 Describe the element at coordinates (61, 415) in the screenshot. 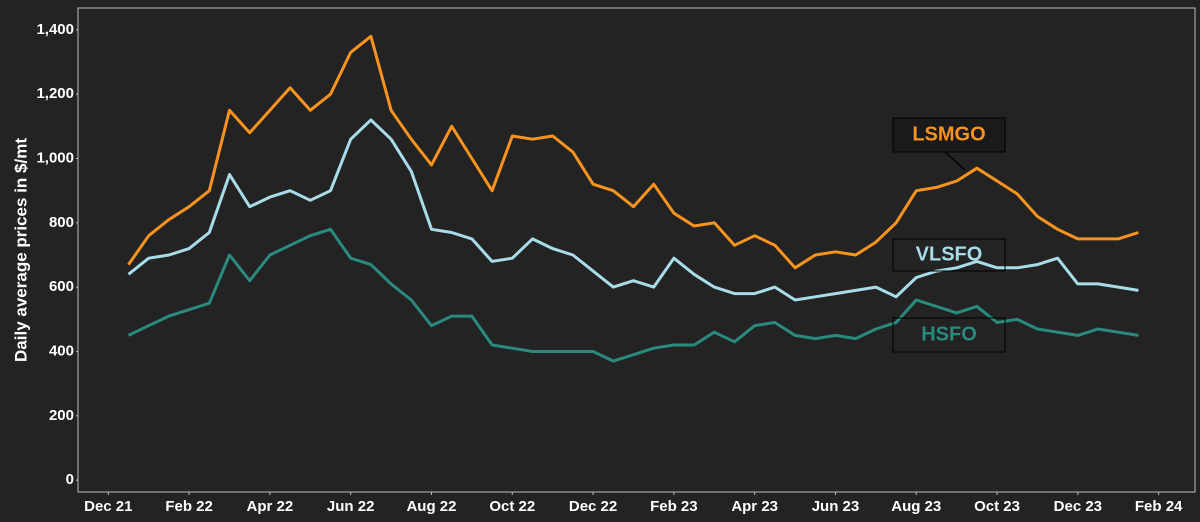

I see `y-tick-label: 200` at that location.